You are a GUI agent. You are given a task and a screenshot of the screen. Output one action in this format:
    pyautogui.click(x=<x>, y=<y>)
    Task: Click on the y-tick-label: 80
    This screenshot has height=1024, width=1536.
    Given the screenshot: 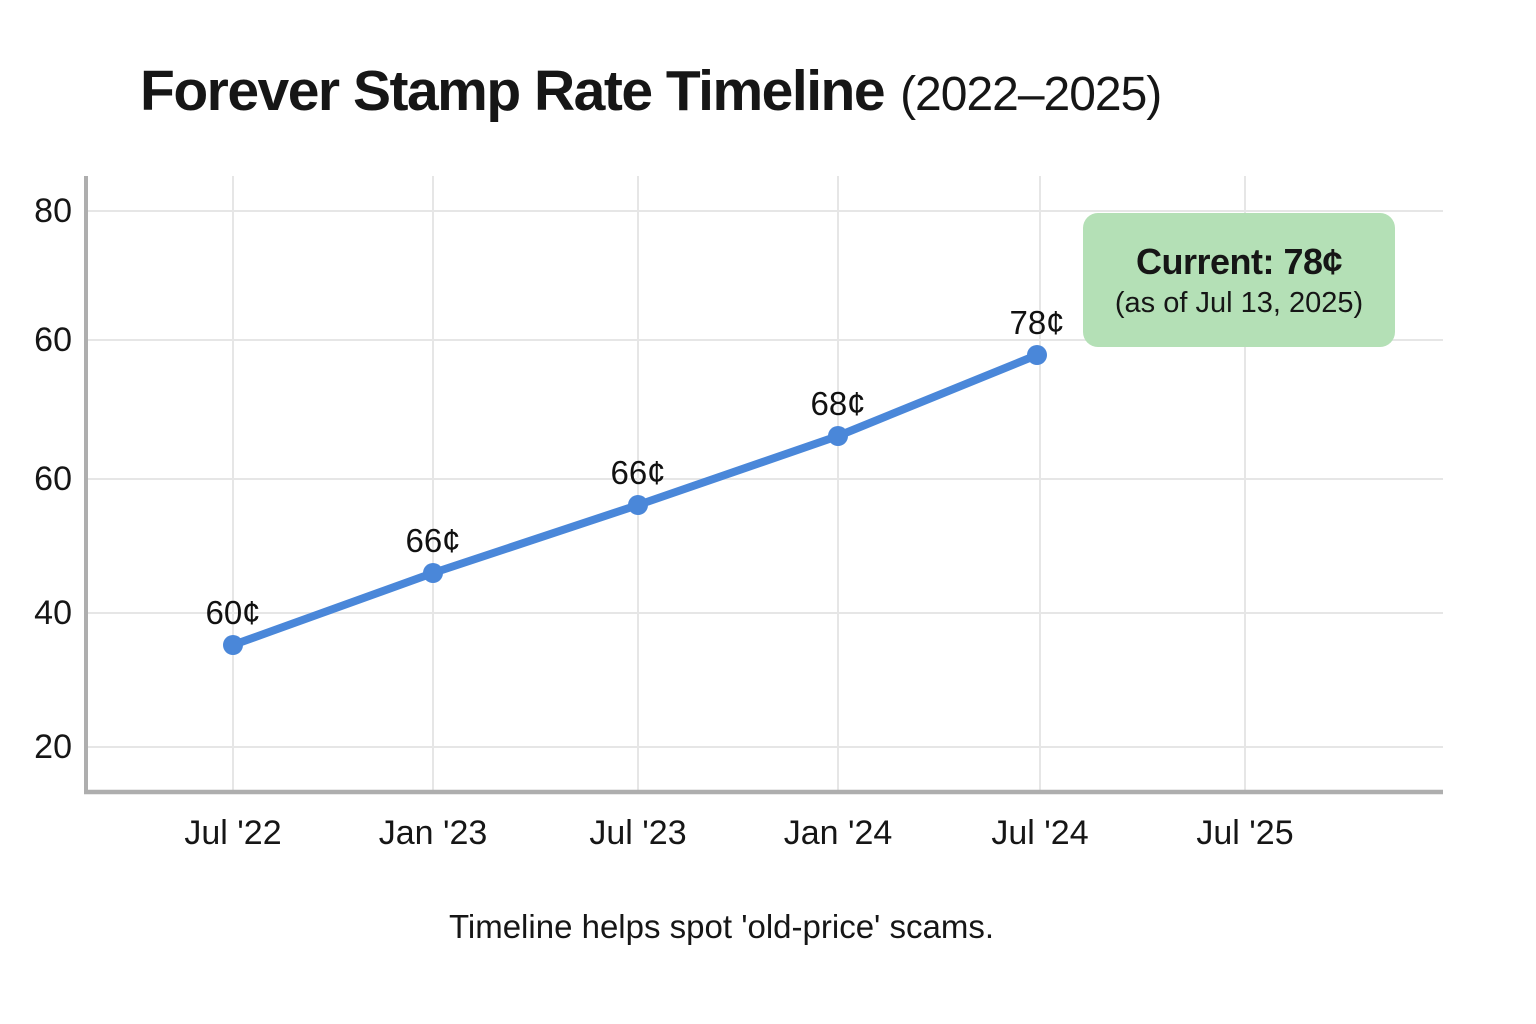 What is the action you would take?
    pyautogui.click(x=53, y=211)
    